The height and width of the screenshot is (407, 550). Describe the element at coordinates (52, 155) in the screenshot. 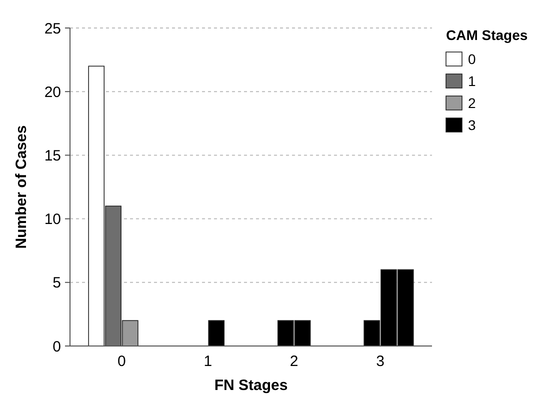

I see `y-tick-label: 15` at that location.